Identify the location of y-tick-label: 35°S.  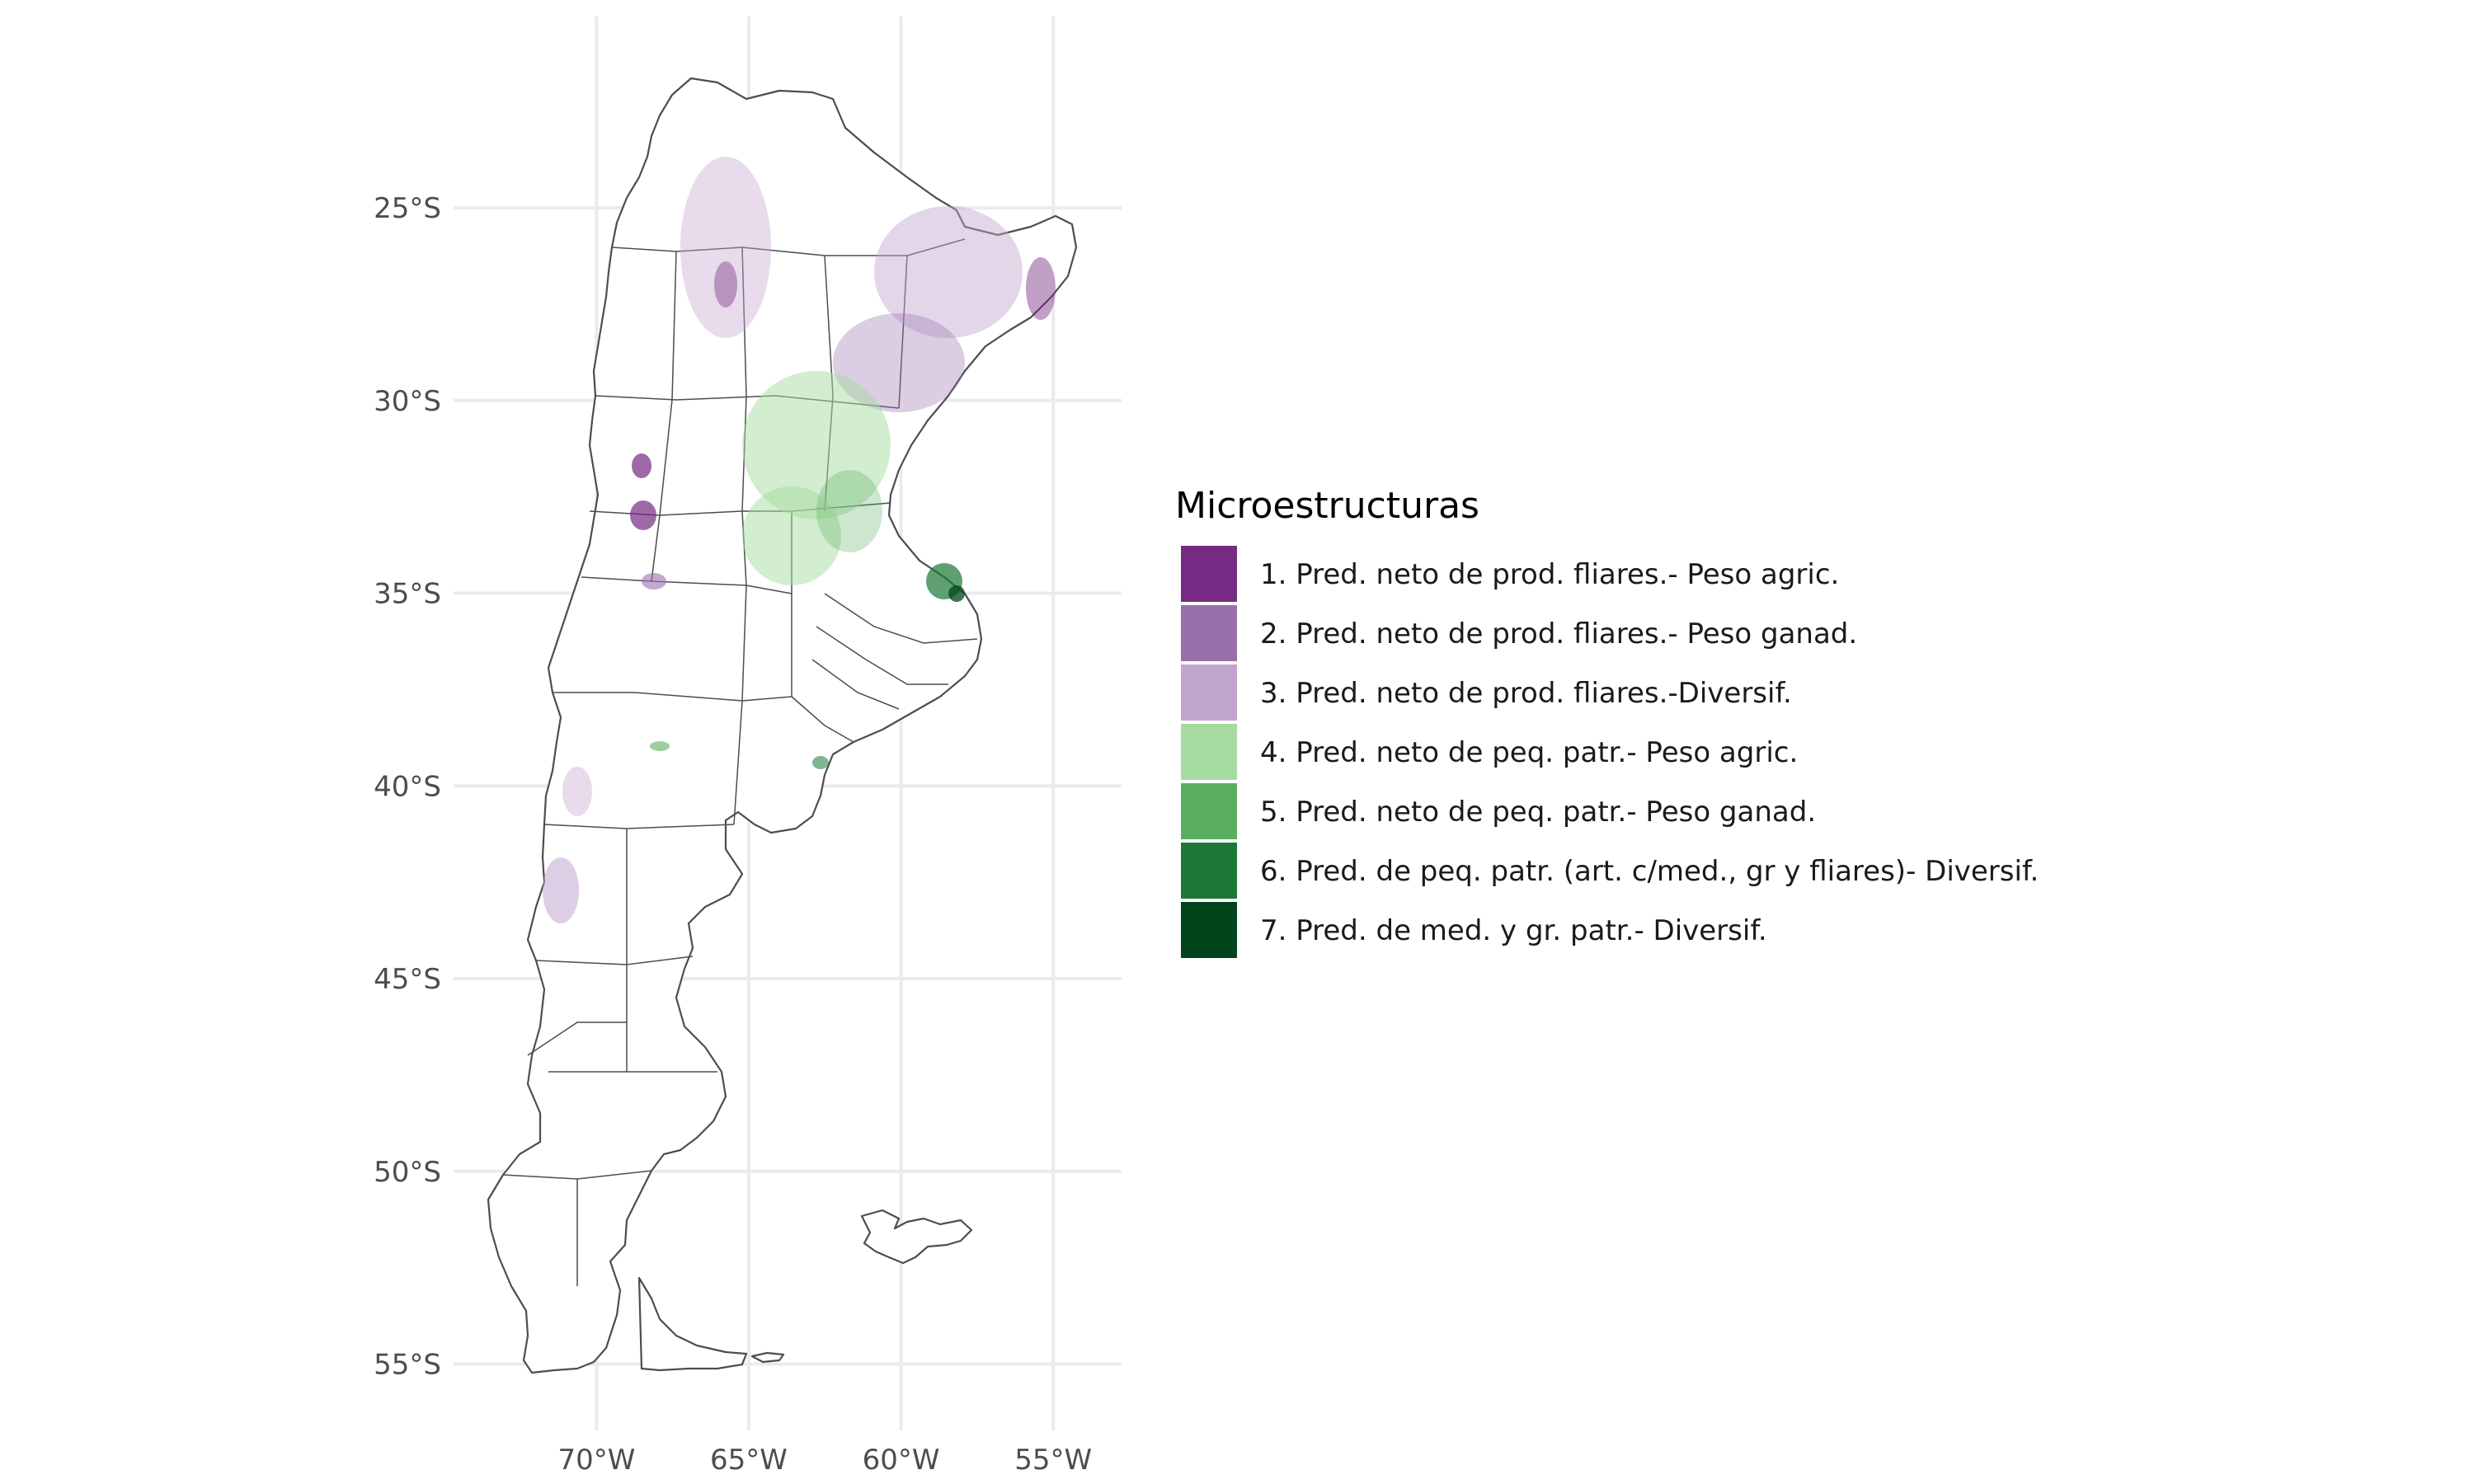
(407, 594).